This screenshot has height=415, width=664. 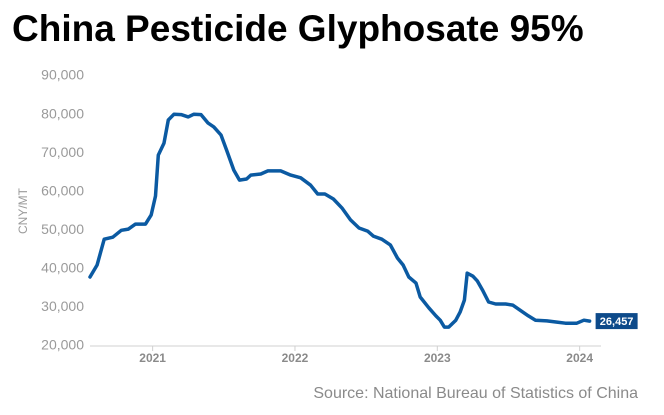 I want to click on value-label: 26,457, so click(x=617, y=322).